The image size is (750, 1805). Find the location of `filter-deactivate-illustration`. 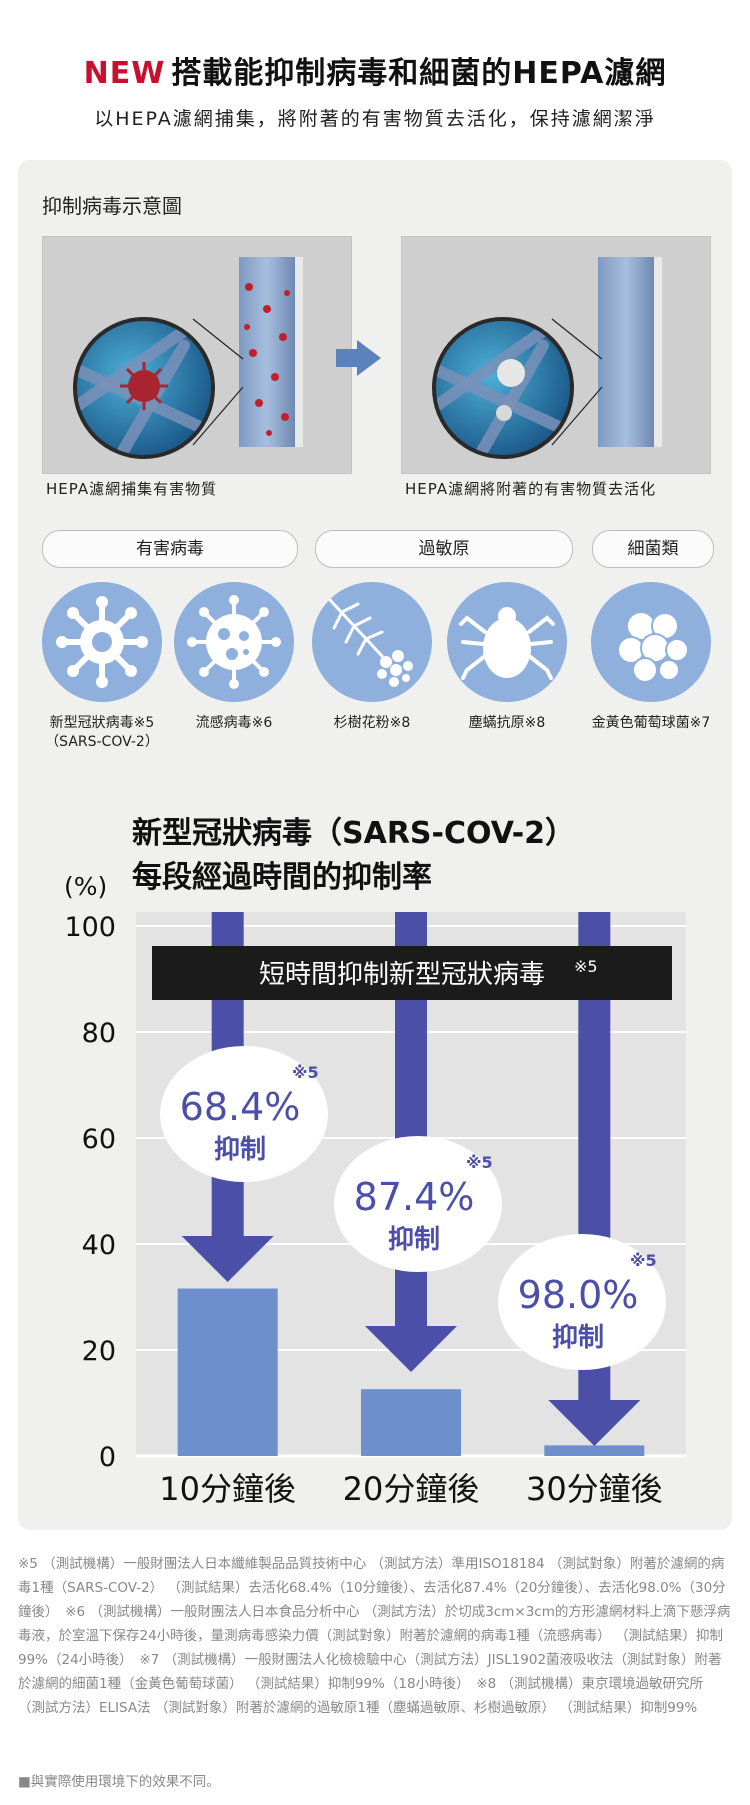

filter-deactivate-illustration is located at coordinates (556, 355).